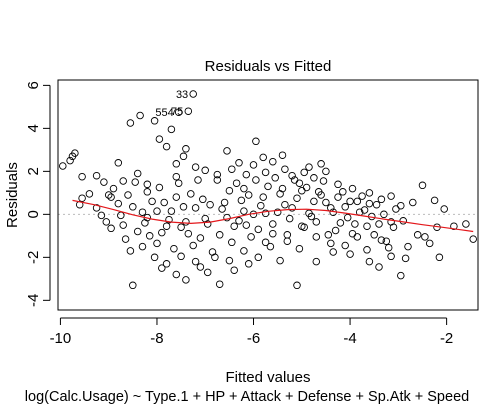 The height and width of the screenshot is (411, 499). I want to click on x-tick-label: -4, so click(349, 338).